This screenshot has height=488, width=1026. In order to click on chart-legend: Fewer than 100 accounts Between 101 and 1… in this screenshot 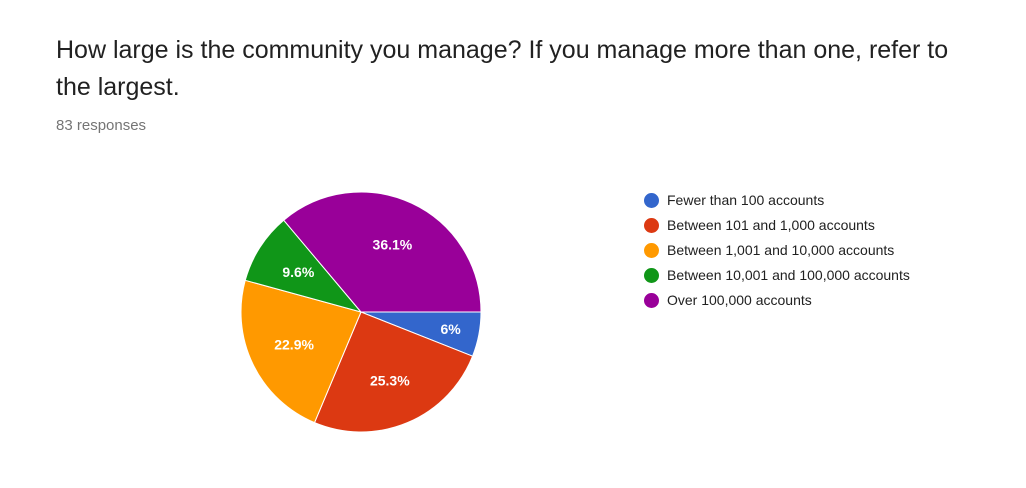, I will do `click(794, 252)`.